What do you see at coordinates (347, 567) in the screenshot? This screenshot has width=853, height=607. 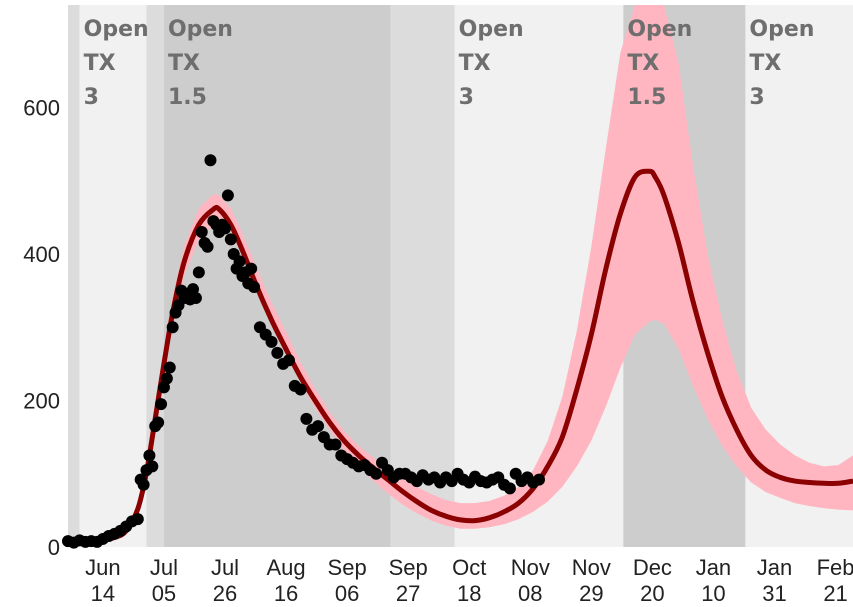 I see `x-tick-label-4-month: Sep` at bounding box center [347, 567].